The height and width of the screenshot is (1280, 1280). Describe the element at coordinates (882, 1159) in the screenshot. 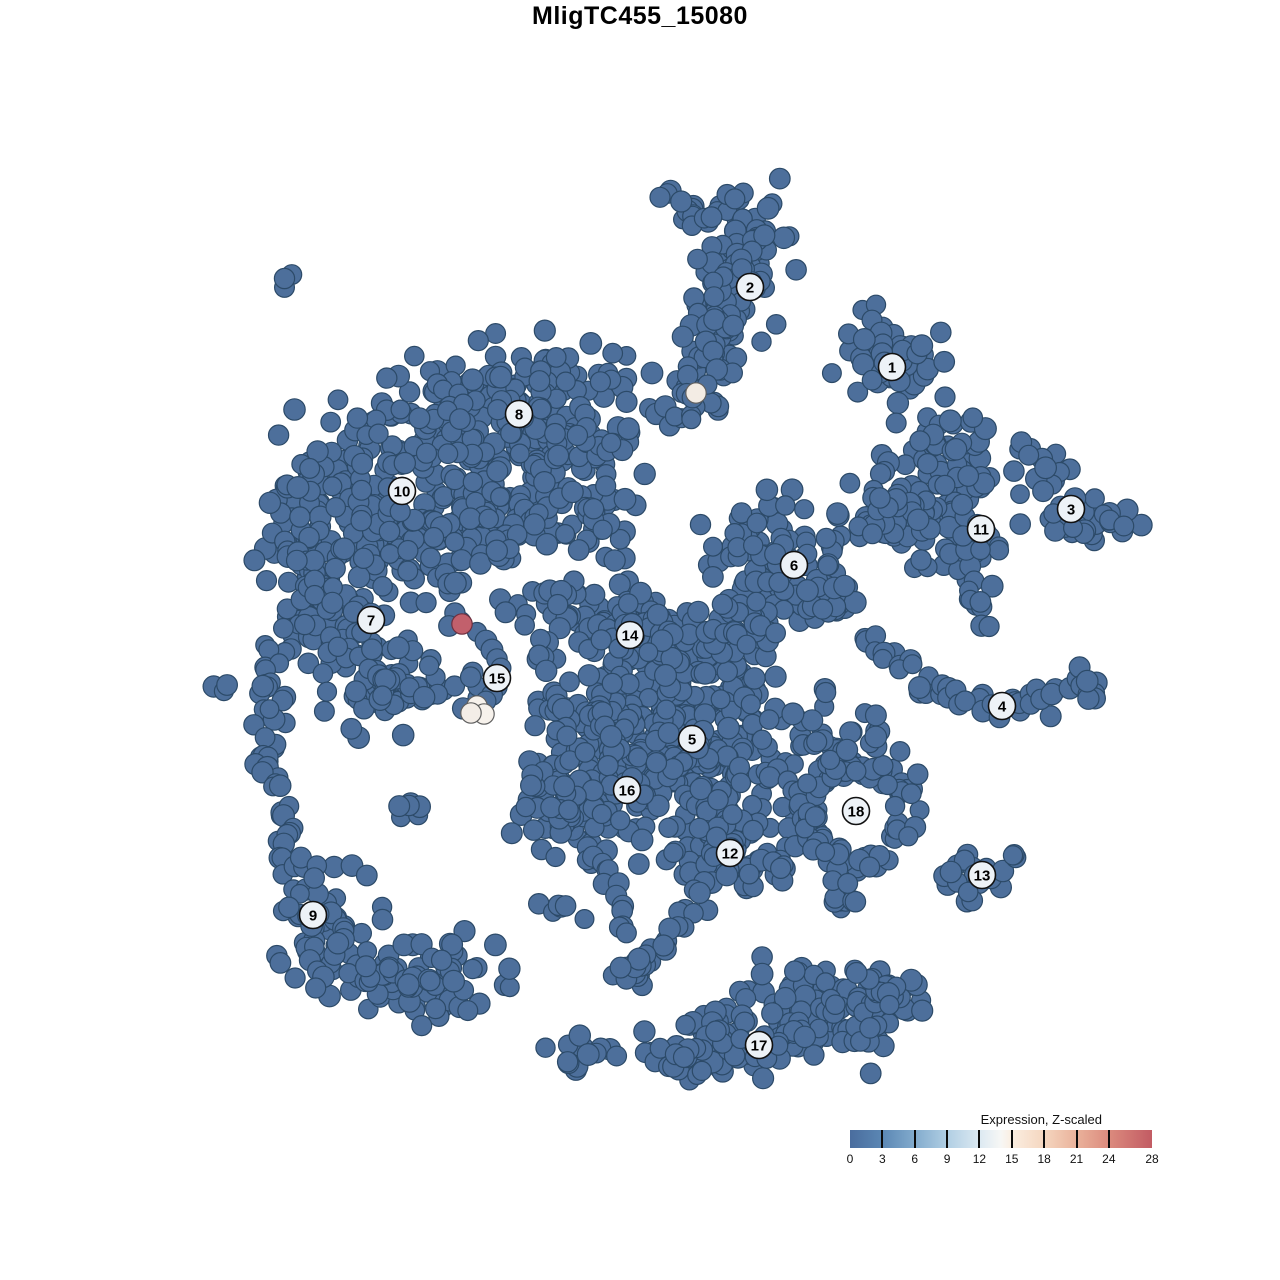

I see `colorbar-tick-label: 3` at that location.